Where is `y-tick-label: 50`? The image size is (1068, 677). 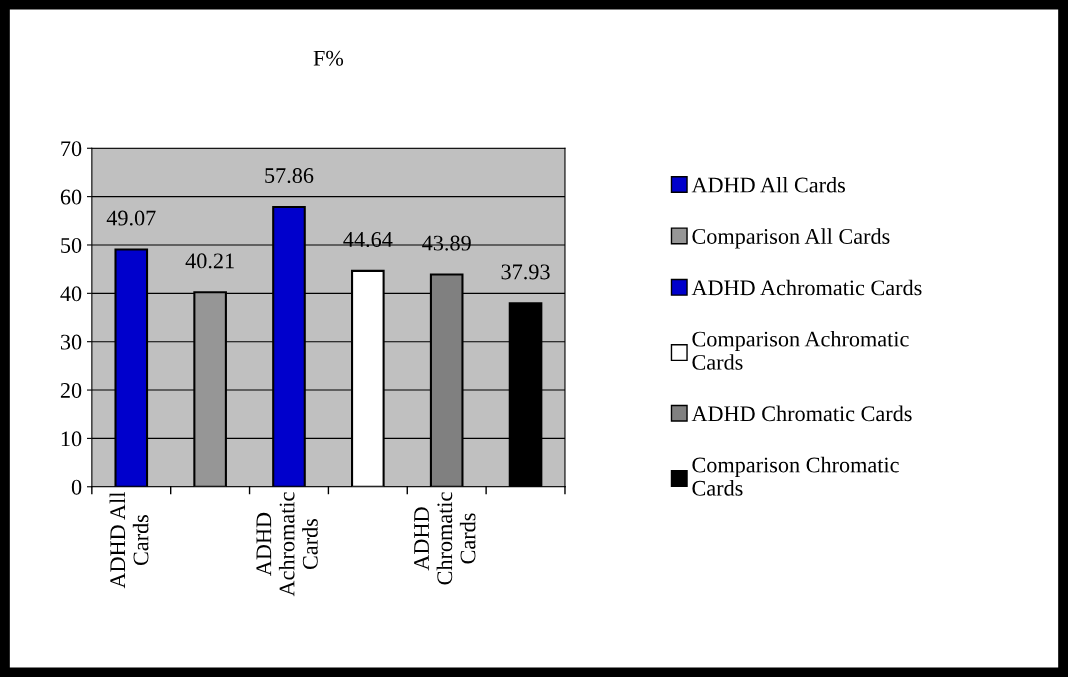 y-tick-label: 50 is located at coordinates (71, 245).